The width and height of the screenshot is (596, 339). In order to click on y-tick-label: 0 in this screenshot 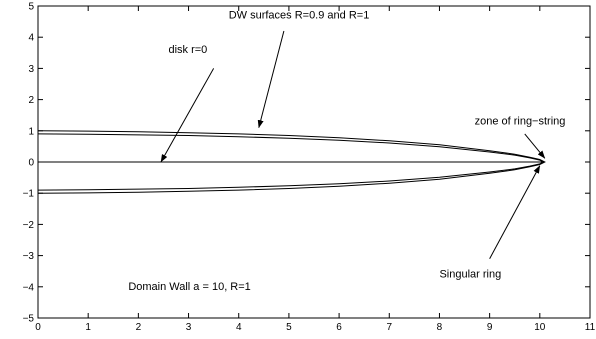, I will do `click(31, 163)`.